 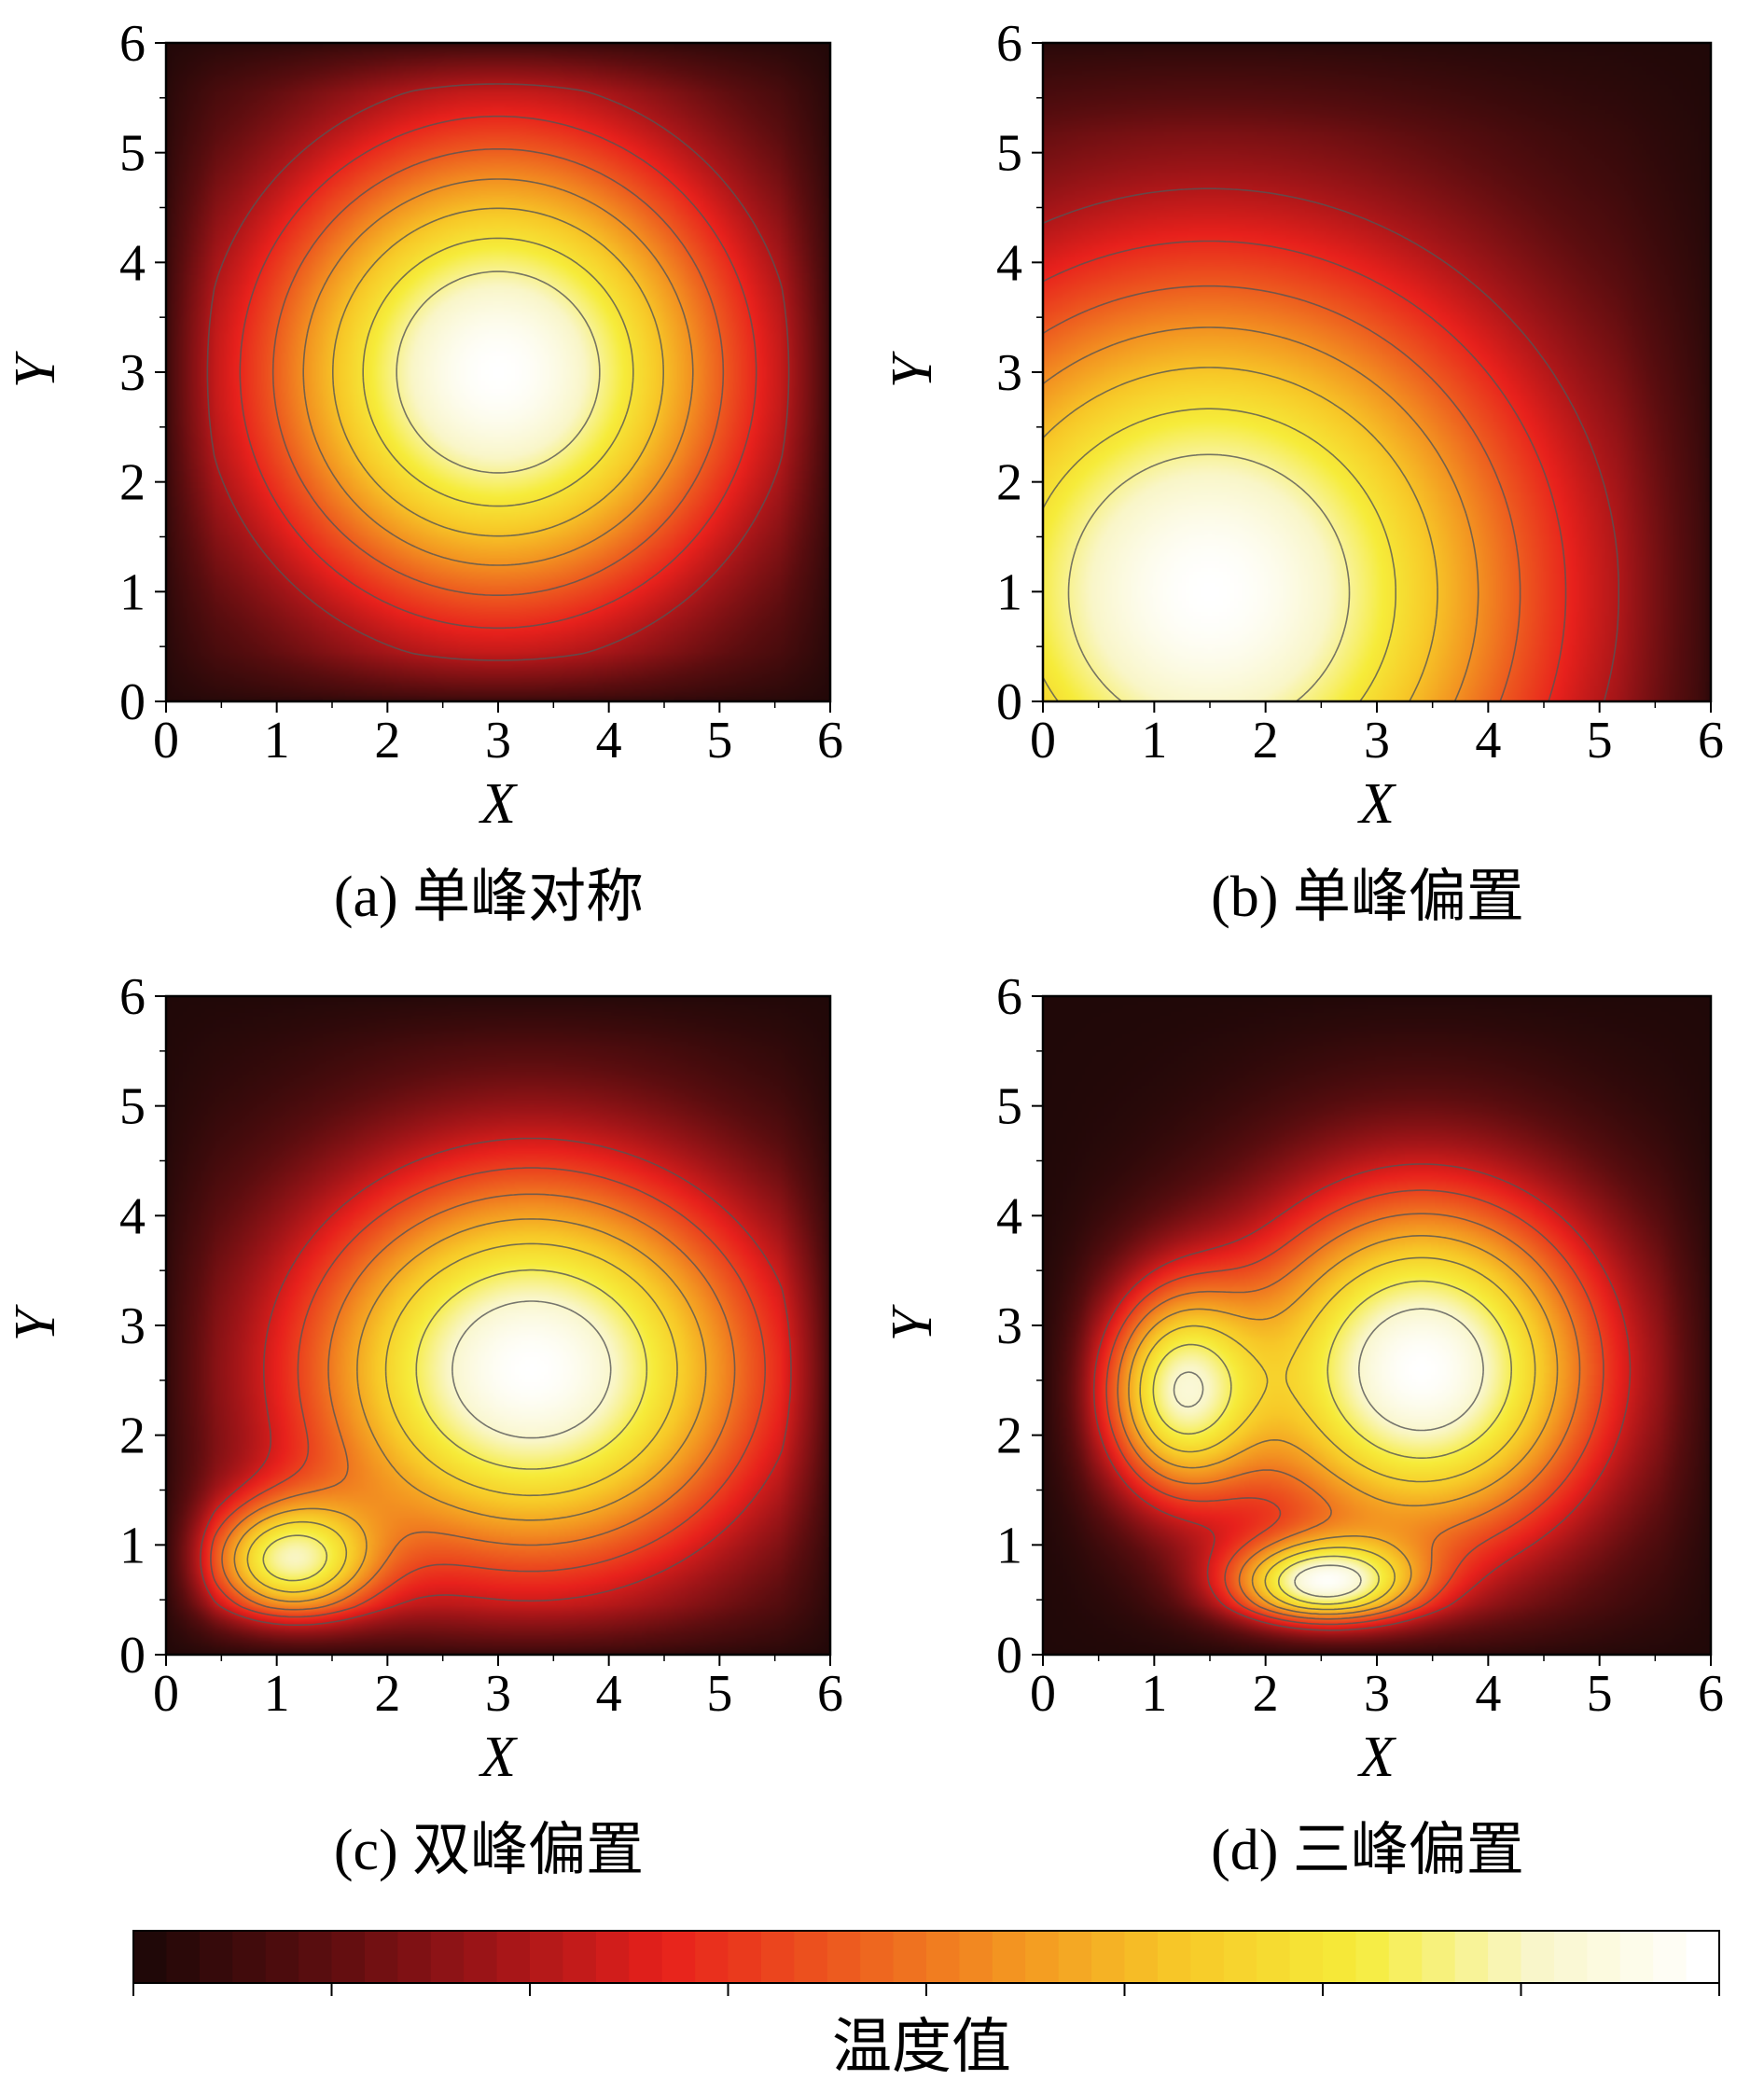 I want to click on ticks-a: 0 1 2 3 4 5 6 0 1 2 3 4 5 6, so click(x=481, y=392).